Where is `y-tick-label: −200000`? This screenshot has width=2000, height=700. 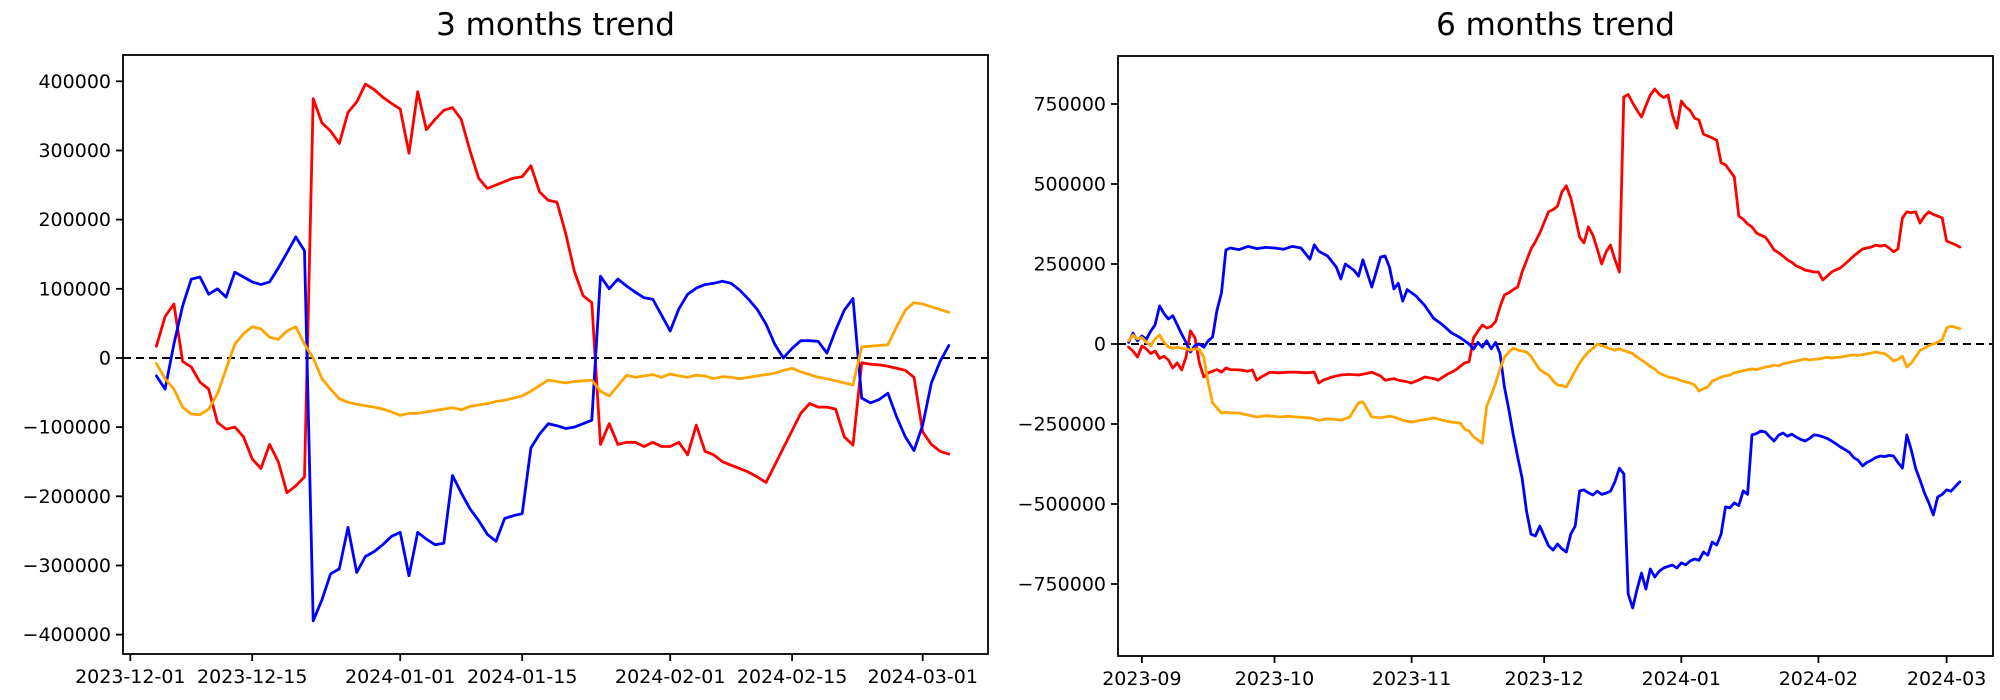 y-tick-label: −200000 is located at coordinates (67, 497).